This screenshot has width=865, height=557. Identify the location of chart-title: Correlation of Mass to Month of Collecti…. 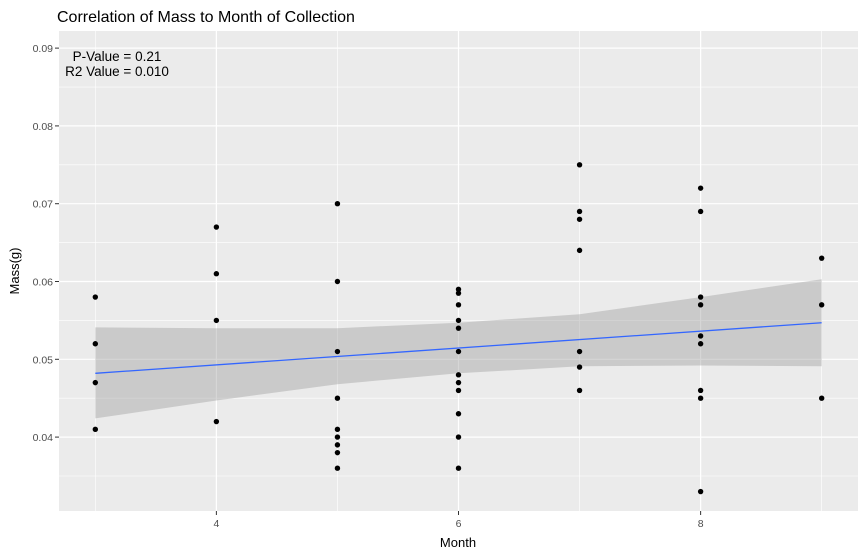
(206, 17).